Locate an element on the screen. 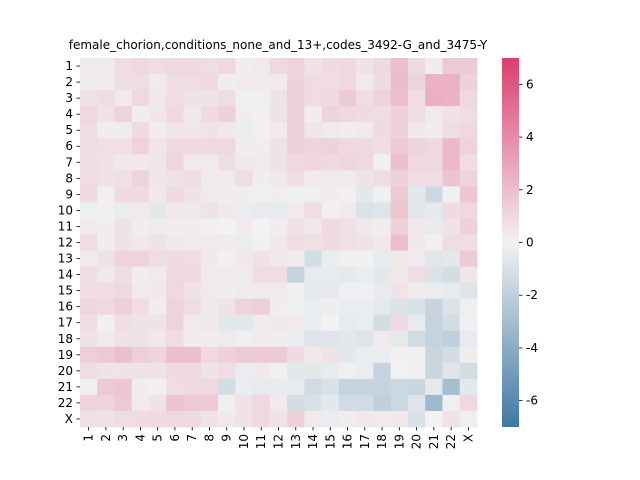 The image size is (640, 480). column-tick-label: 14 is located at coordinates (313, 441).